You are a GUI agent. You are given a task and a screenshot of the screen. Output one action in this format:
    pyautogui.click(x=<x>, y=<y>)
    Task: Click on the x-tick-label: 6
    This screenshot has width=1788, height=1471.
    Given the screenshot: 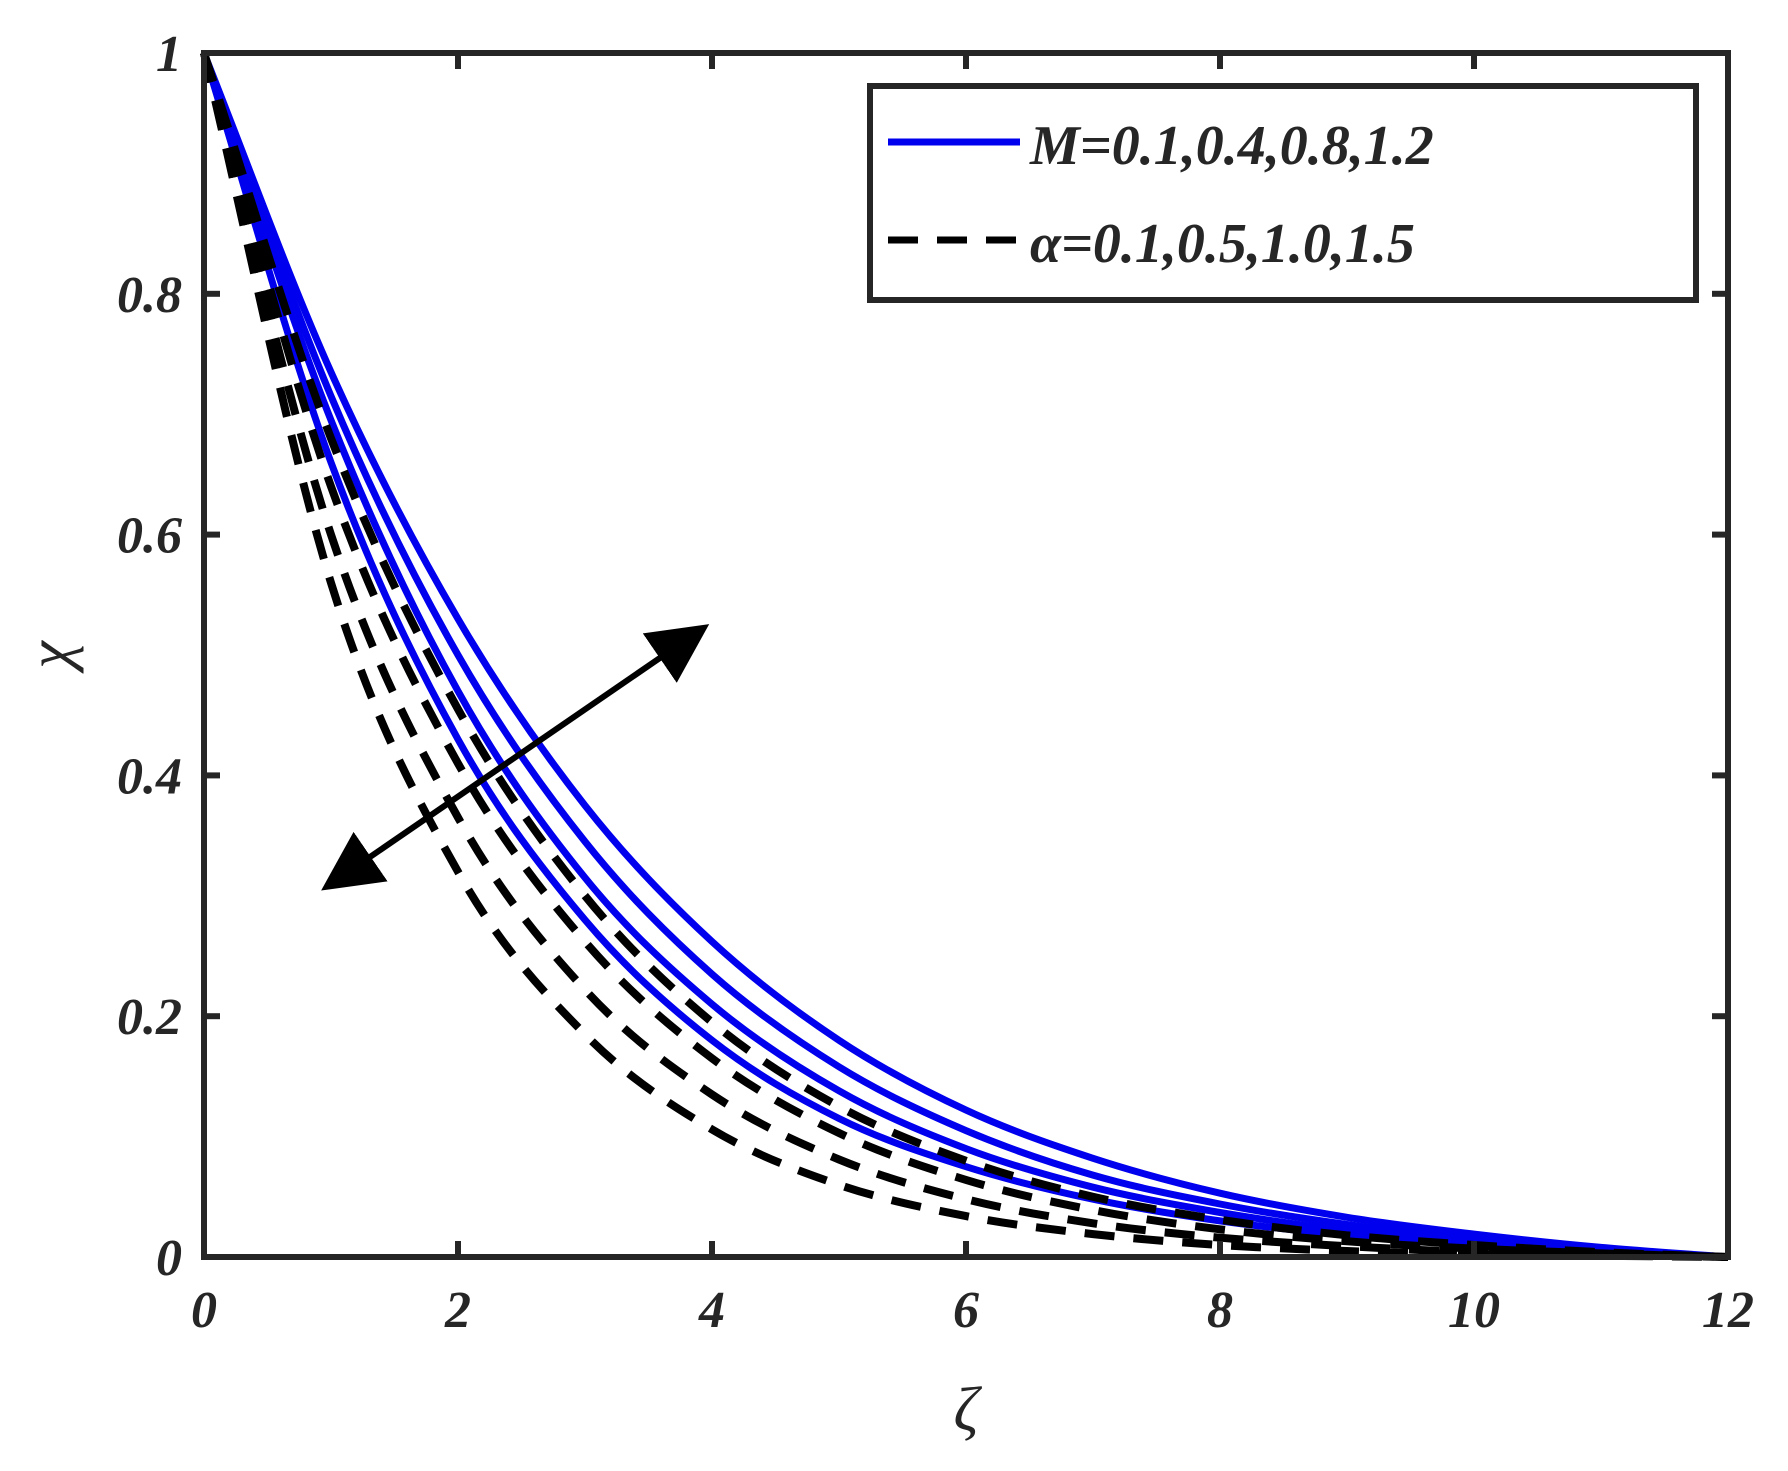 What is the action you would take?
    pyautogui.click(x=966, y=1310)
    